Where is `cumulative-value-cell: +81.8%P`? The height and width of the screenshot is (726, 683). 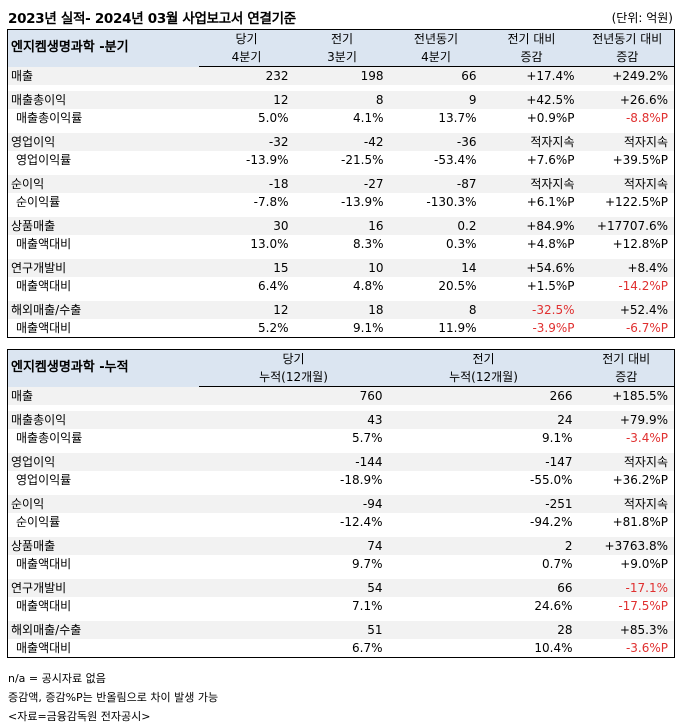
cumulative-value-cell: +81.8%P is located at coordinates (640, 522).